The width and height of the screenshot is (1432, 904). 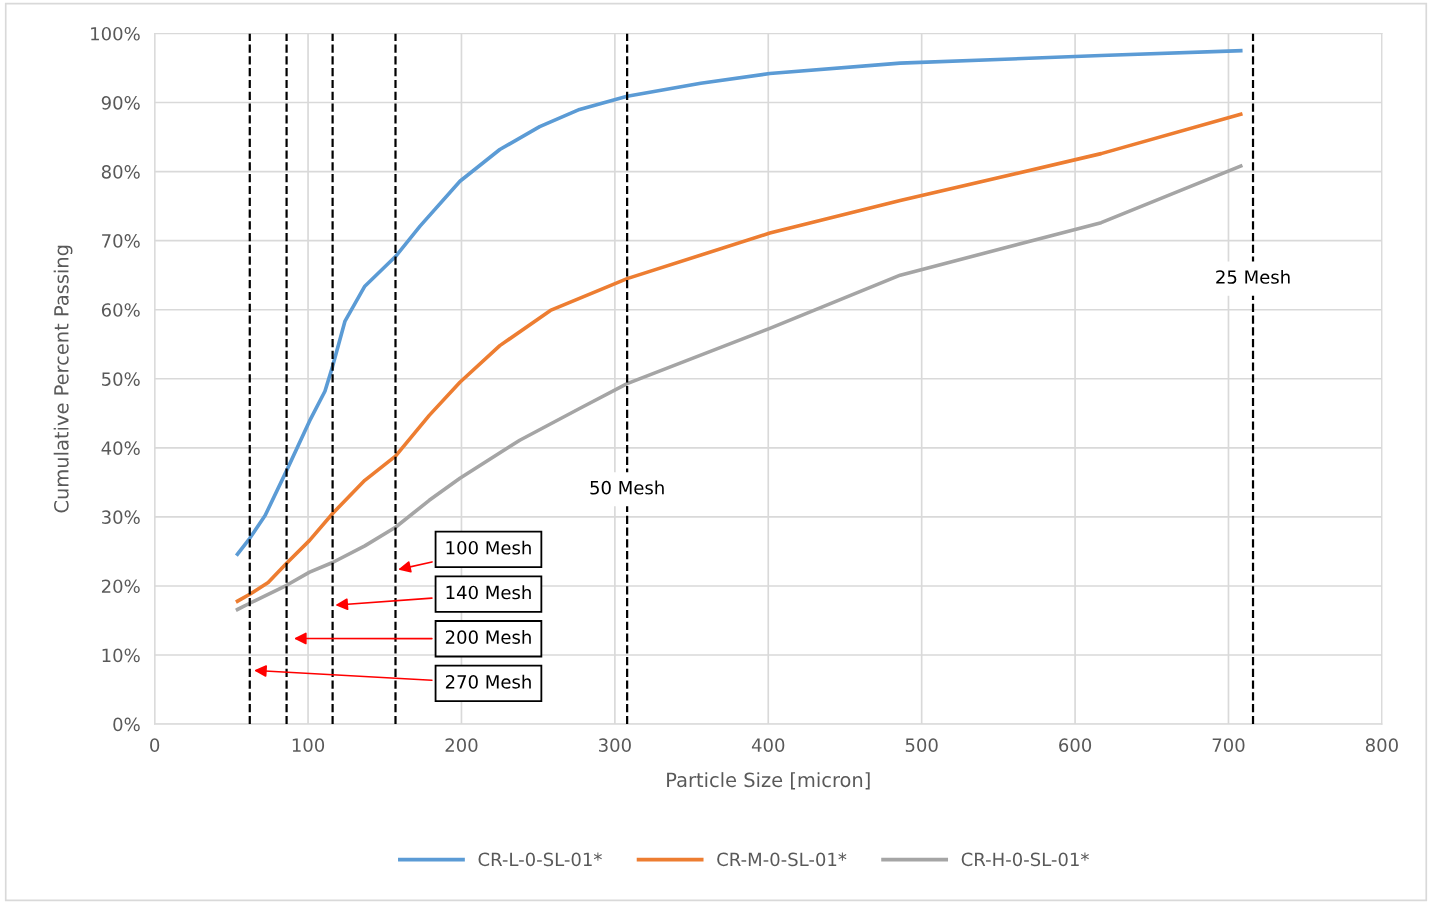 I want to click on y-tick-label: 40%, so click(x=120, y=448).